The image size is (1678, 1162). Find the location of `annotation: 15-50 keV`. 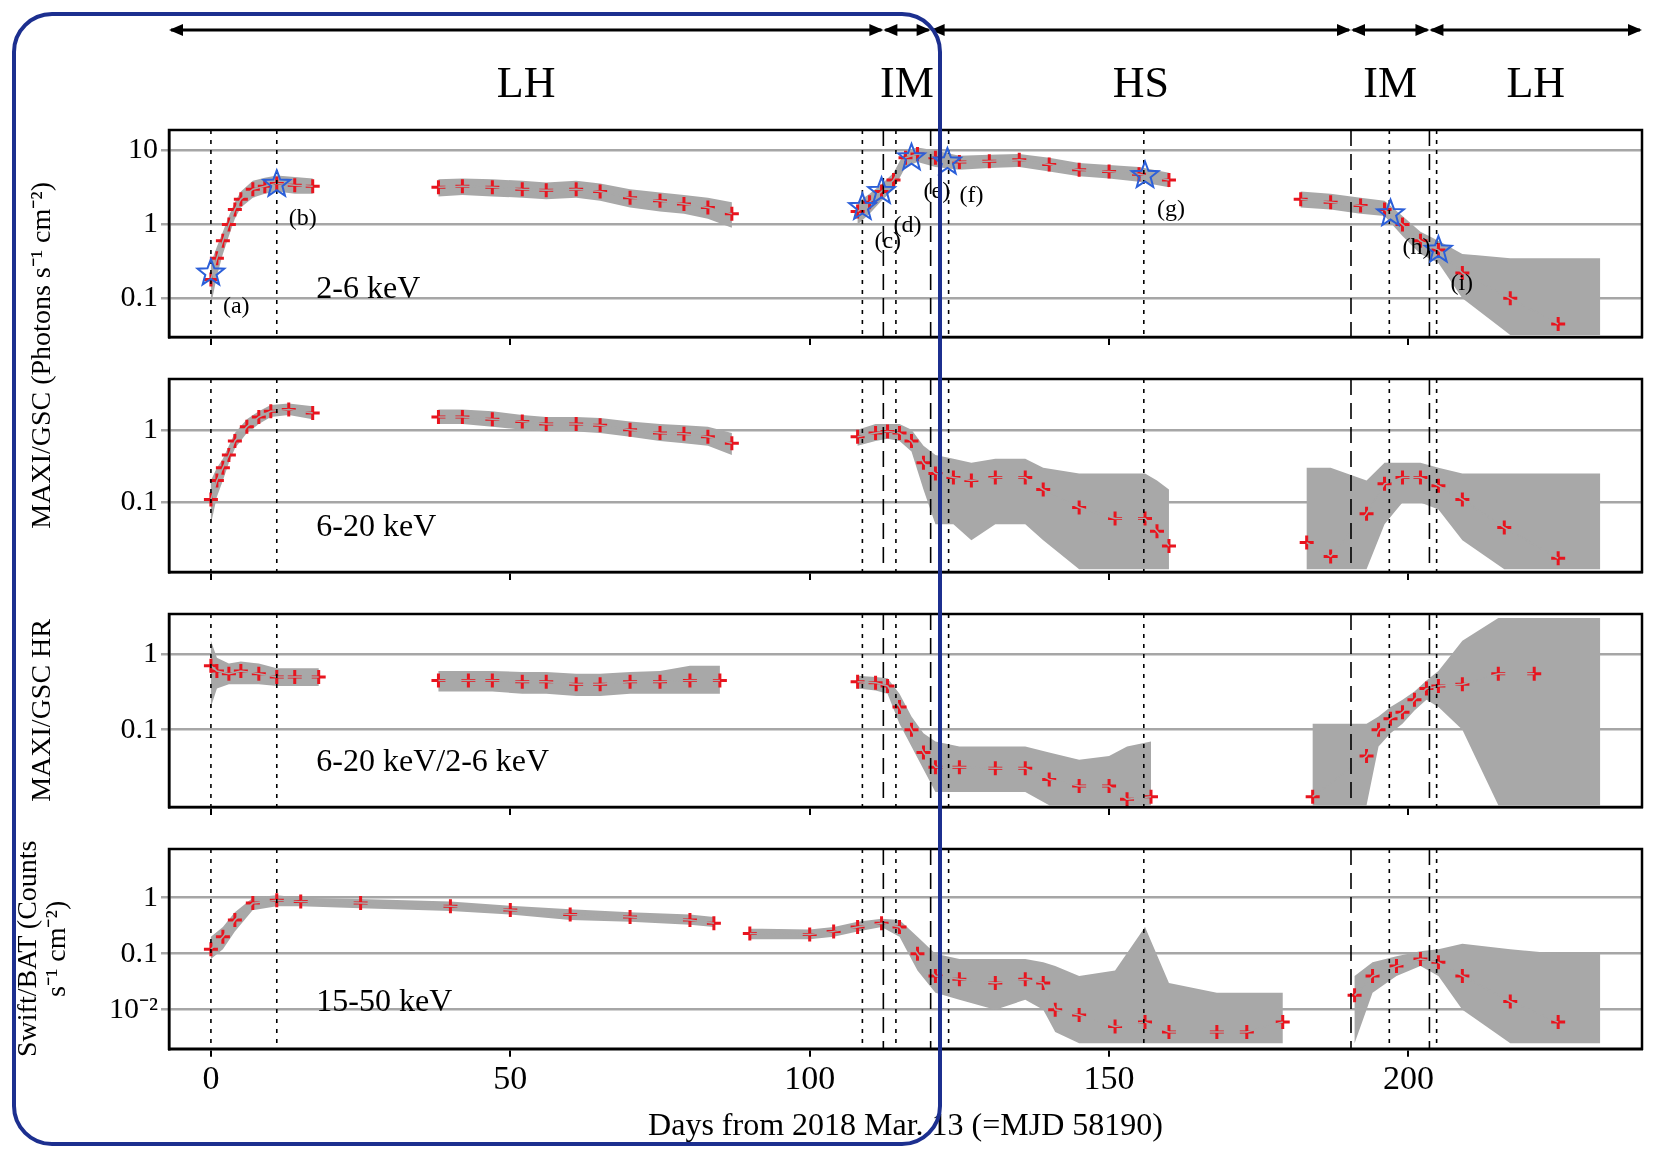

annotation: 15-50 keV is located at coordinates (384, 1000).